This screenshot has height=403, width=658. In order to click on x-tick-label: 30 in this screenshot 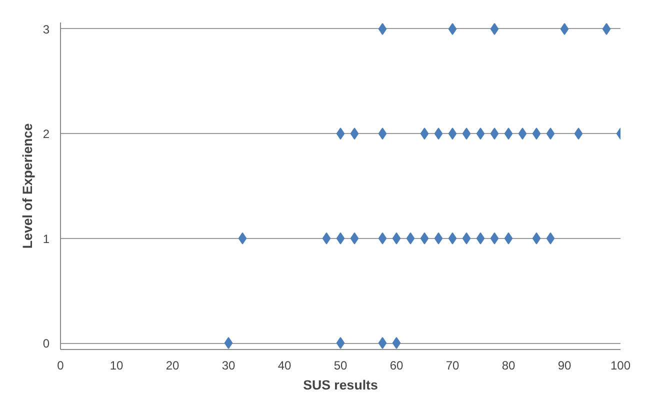, I will do `click(229, 365)`.